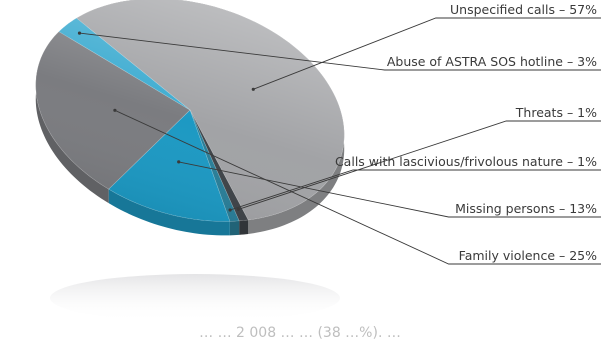 The width and height of the screenshot is (607, 340). Describe the element at coordinates (415, 190) in the screenshot. I see `callout-line-calls-with-lascivious-frivolous-nature` at that location.